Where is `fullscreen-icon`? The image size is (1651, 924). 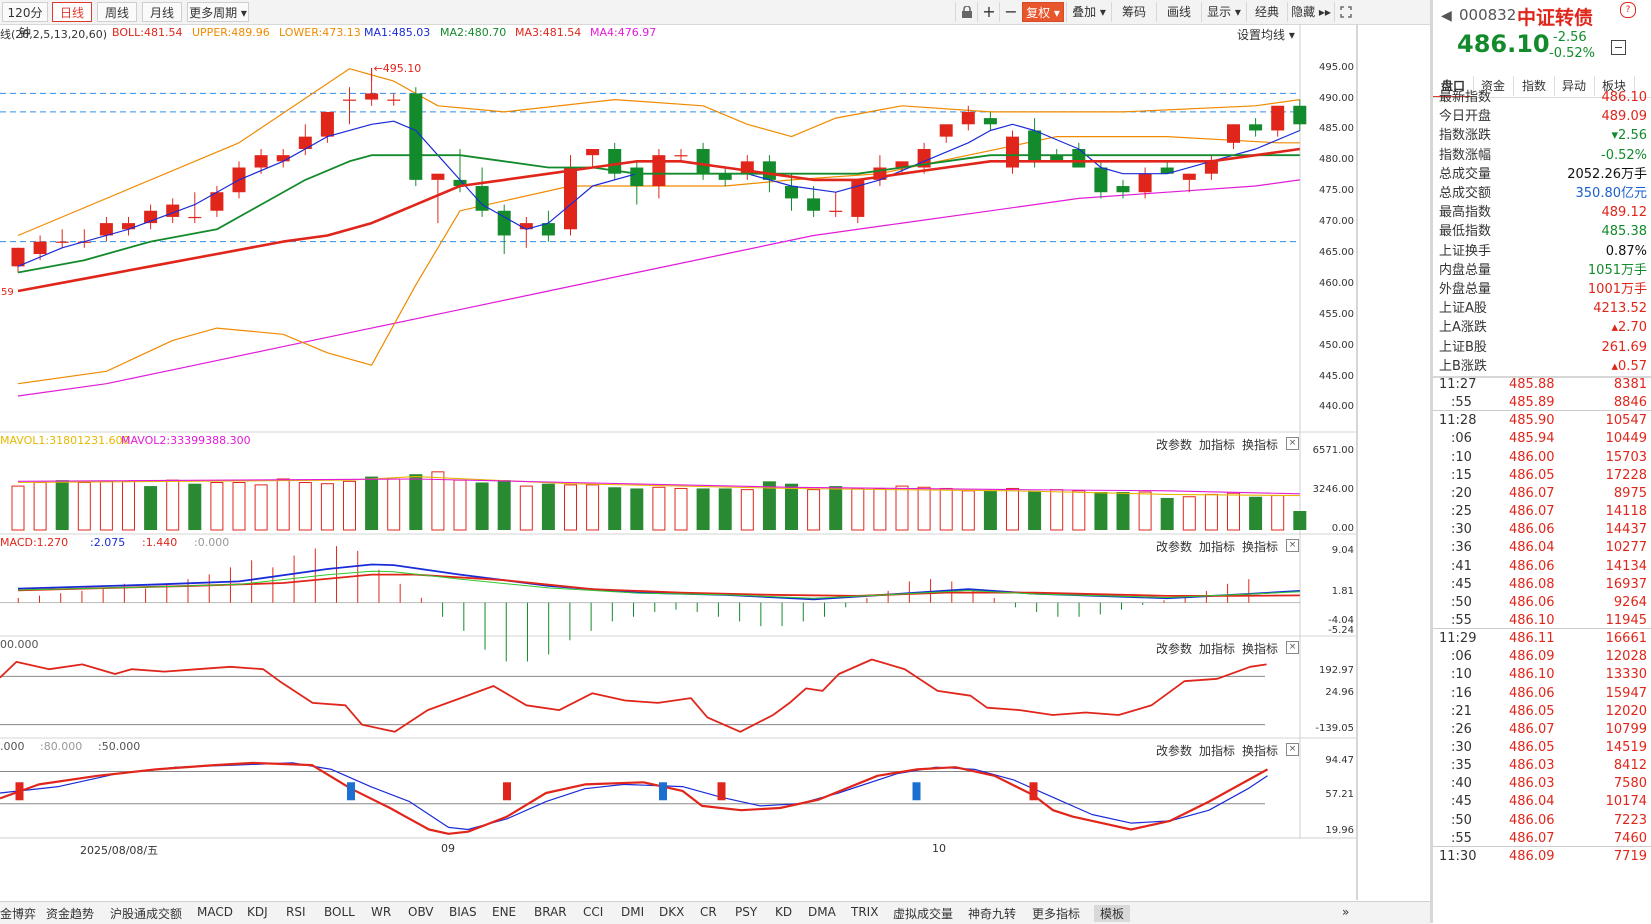
fullscreen-icon is located at coordinates (1345, 12).